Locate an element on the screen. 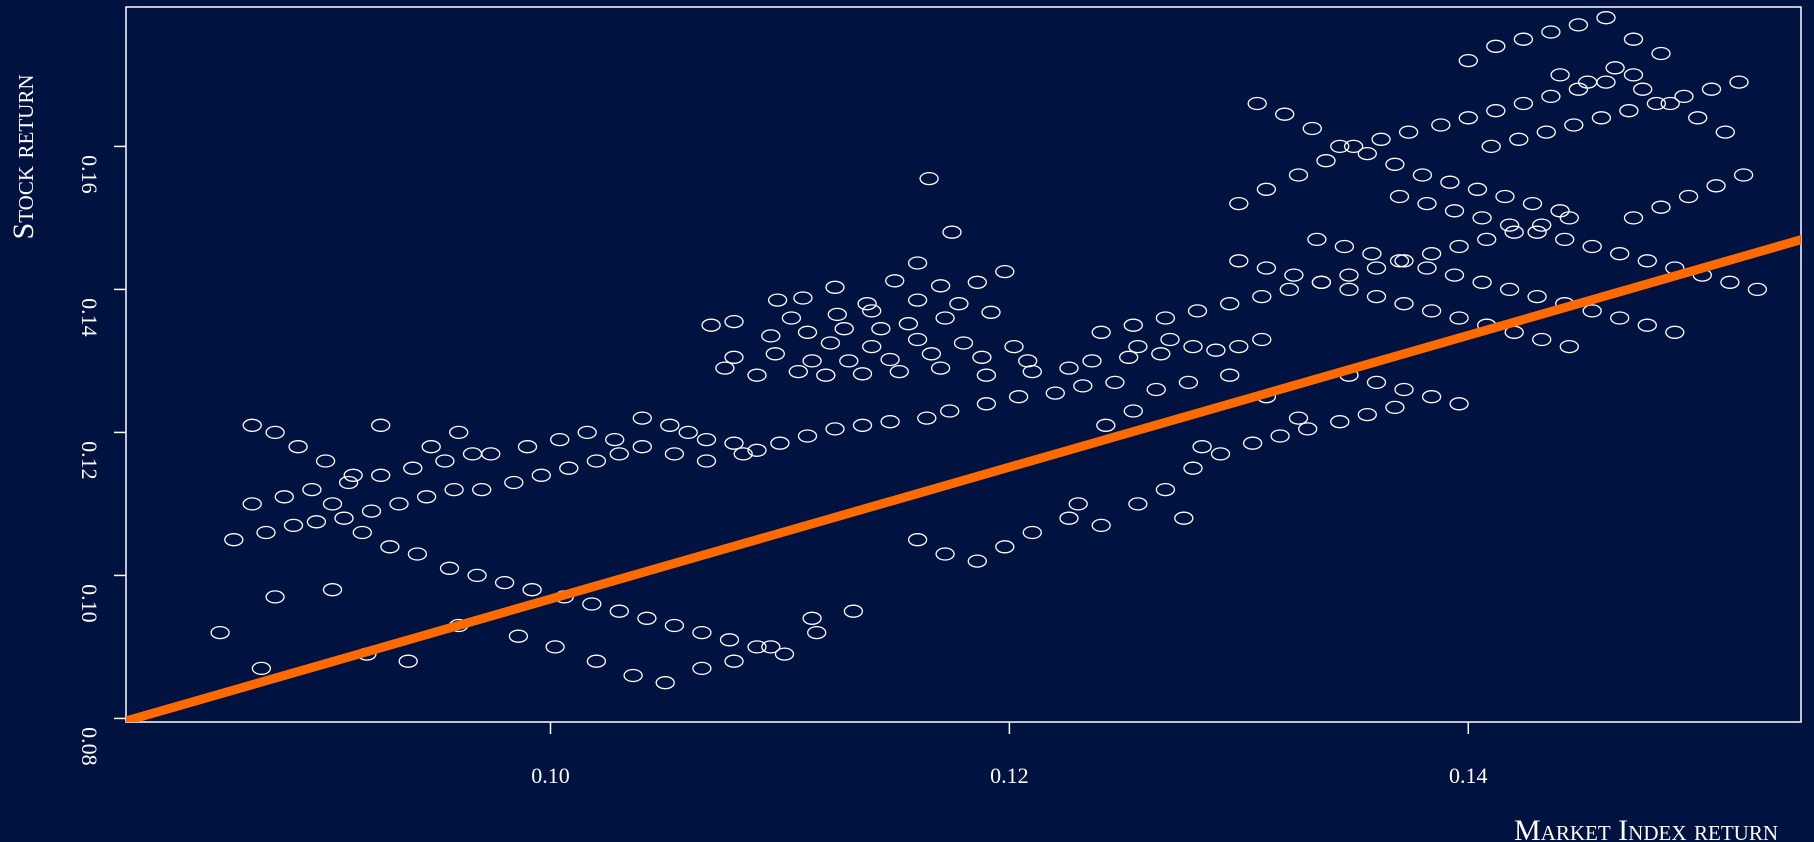 The image size is (1814, 842). y-tick-label: 0.10 is located at coordinates (89, 603).